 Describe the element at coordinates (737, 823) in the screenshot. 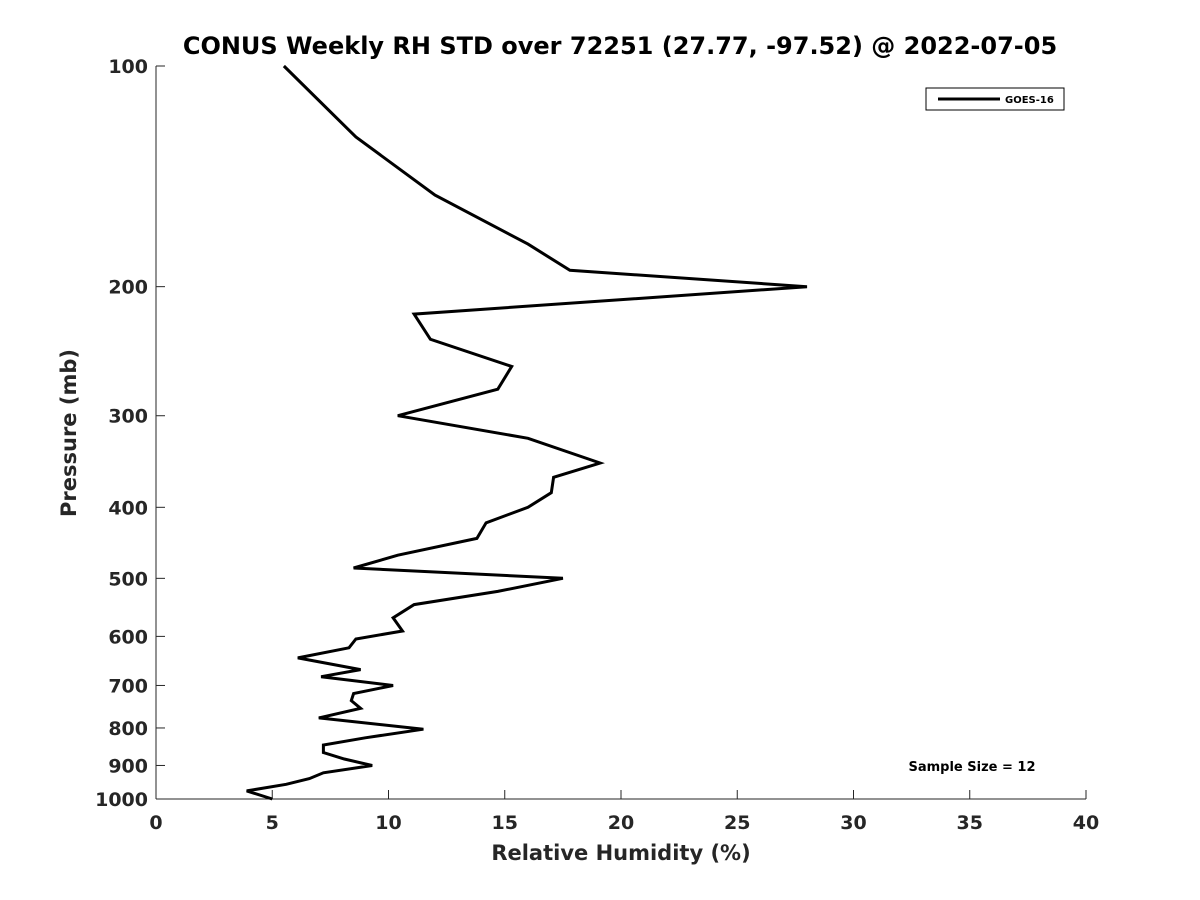

I see `x-tick-label: 25` at that location.